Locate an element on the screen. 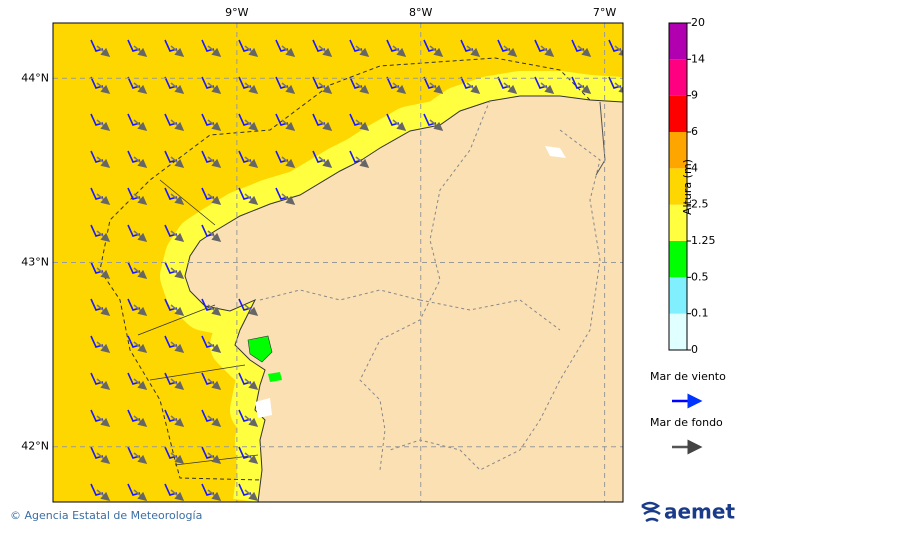 This screenshot has height=533, width=900. credit: © Agencia Estatal de Meteorología is located at coordinates (106, 515).